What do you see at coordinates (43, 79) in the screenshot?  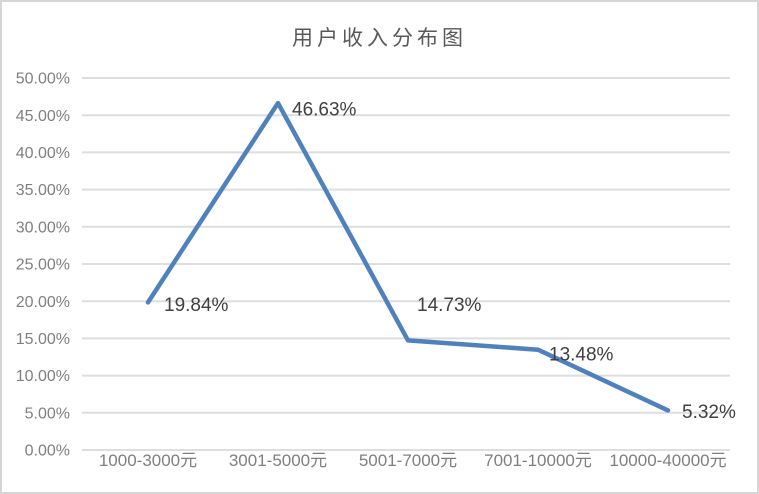 I see `y-axis-tick-label: 50.00%` at bounding box center [43, 79].